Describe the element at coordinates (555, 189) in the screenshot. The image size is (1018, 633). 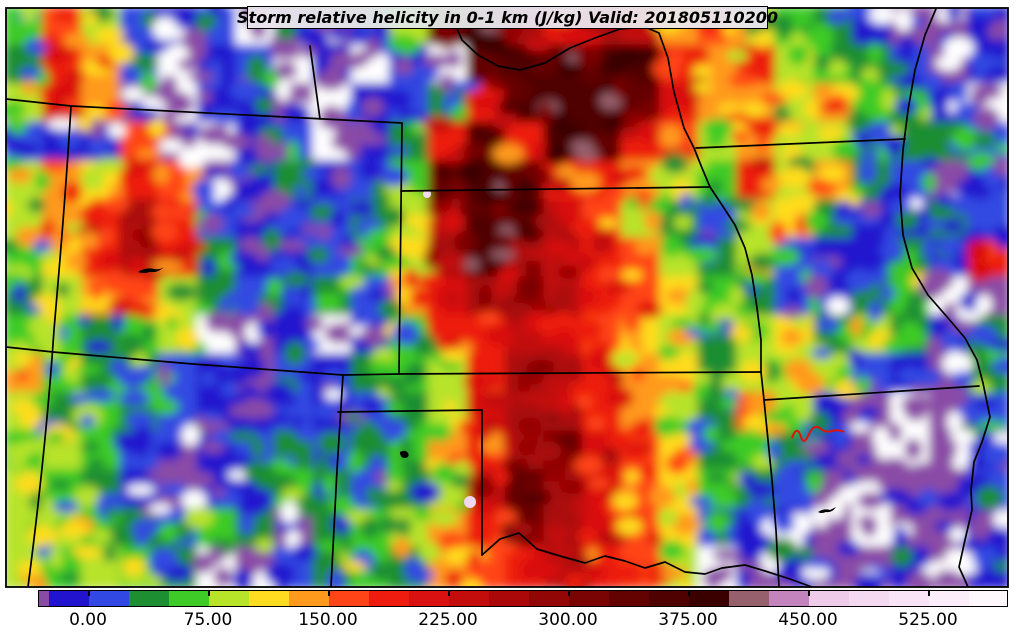
I see `state-border-40n` at that location.